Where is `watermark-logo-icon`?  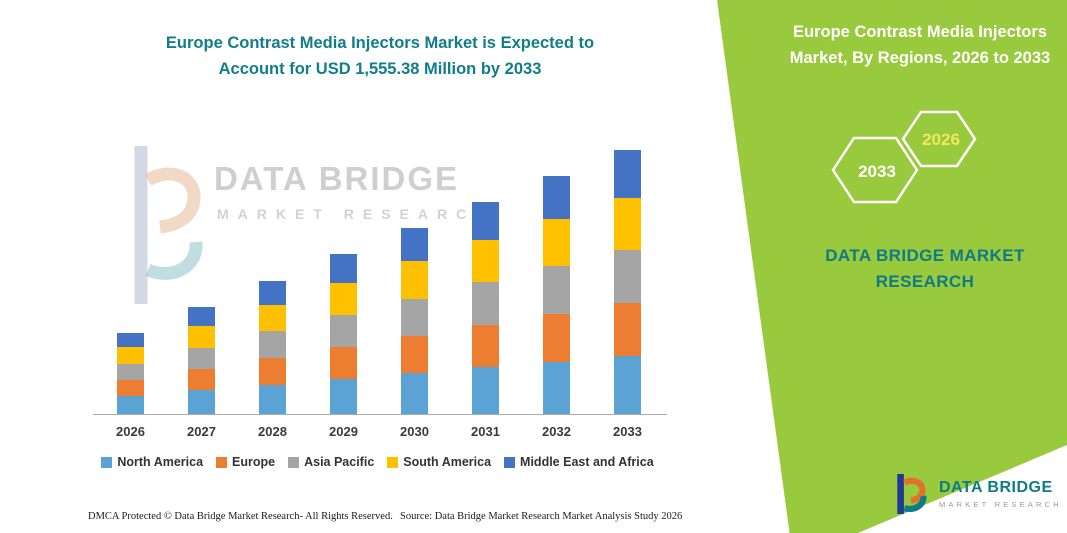 watermark-logo-icon is located at coordinates (168, 225).